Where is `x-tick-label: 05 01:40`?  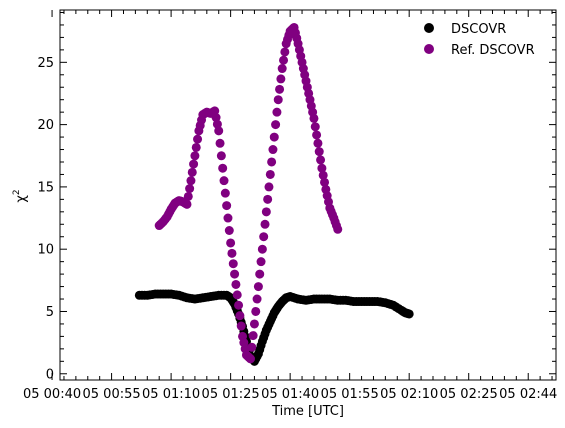 x-tick-label: 05 01:40 is located at coordinates (290, 394).